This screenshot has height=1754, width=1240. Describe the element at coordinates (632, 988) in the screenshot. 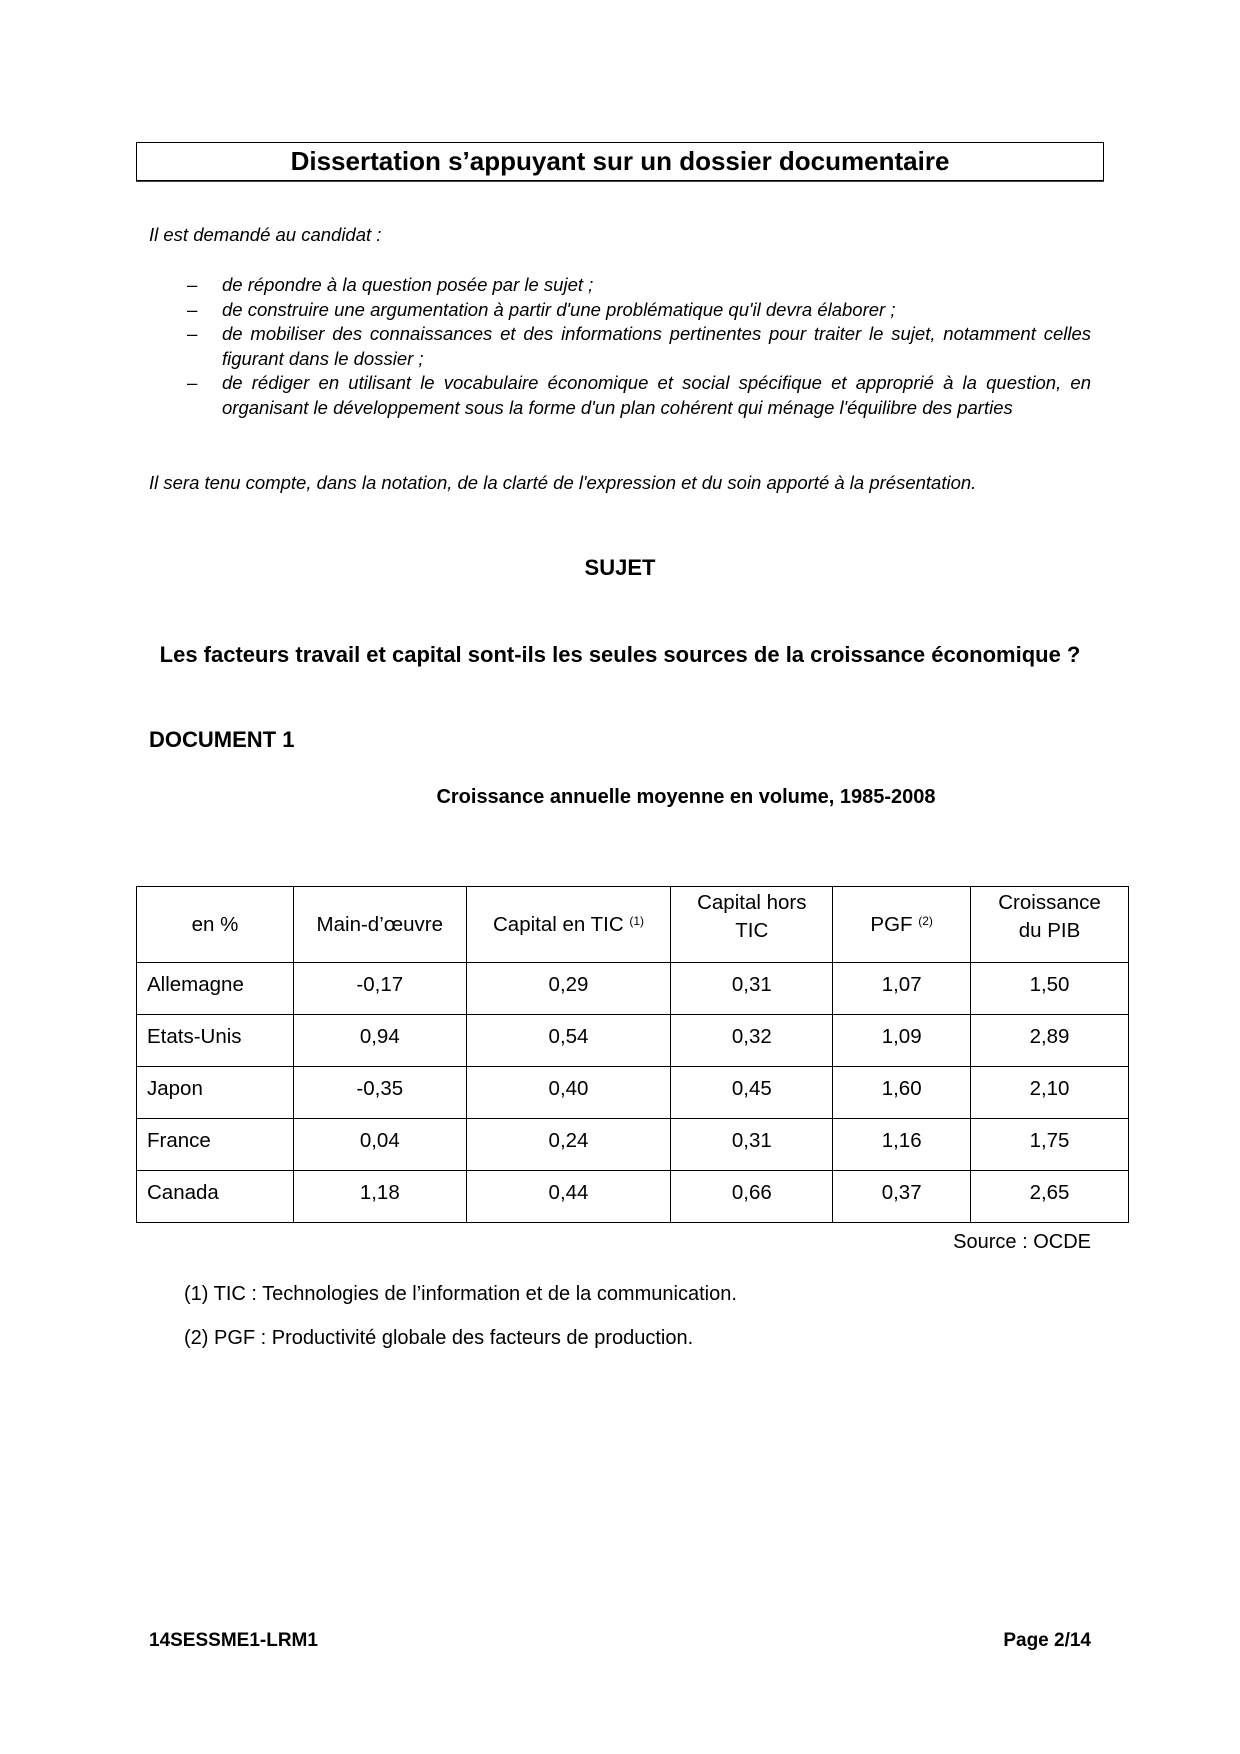

I see `table-row: Allemagne -0,17 0,29 0,31 1,07 1,50` at that location.